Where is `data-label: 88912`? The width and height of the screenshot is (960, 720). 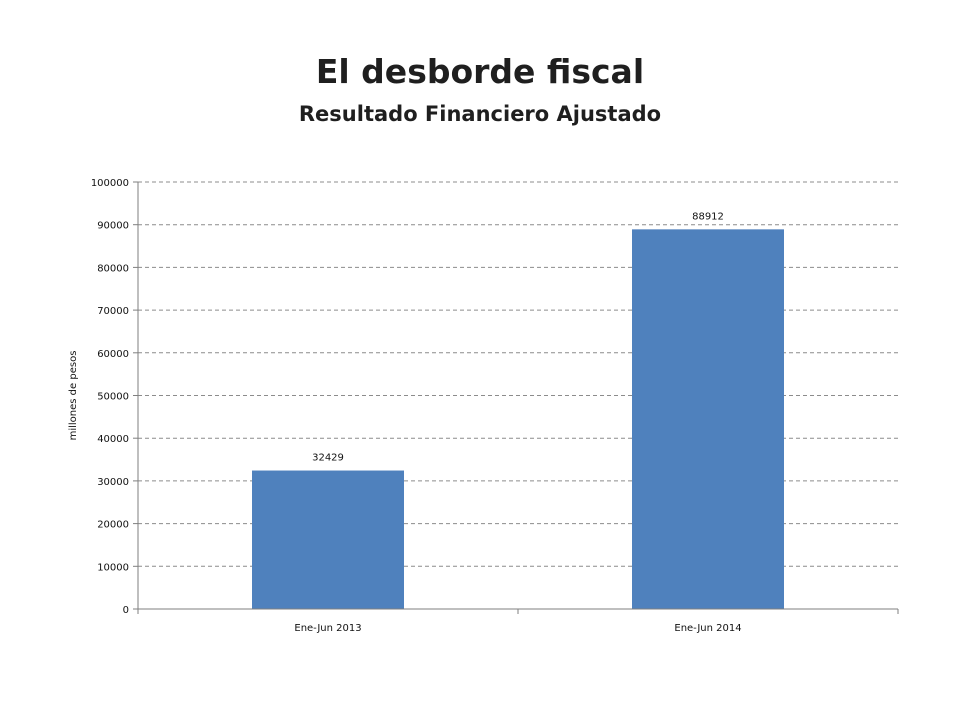 data-label: 88912 is located at coordinates (708, 216).